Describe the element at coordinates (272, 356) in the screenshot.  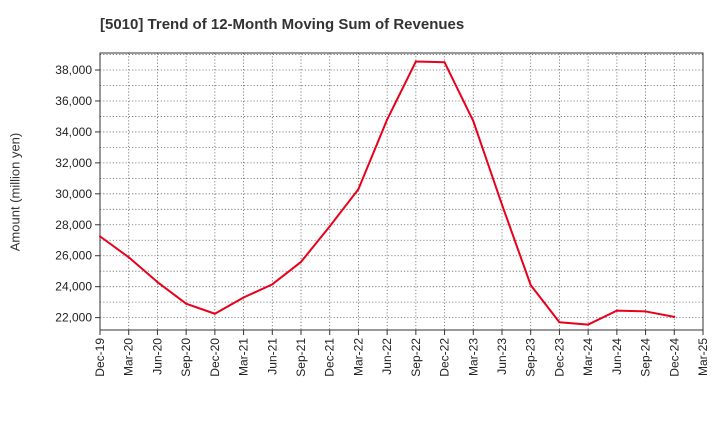
I see `x-tick-label: Jun-21` at that location.